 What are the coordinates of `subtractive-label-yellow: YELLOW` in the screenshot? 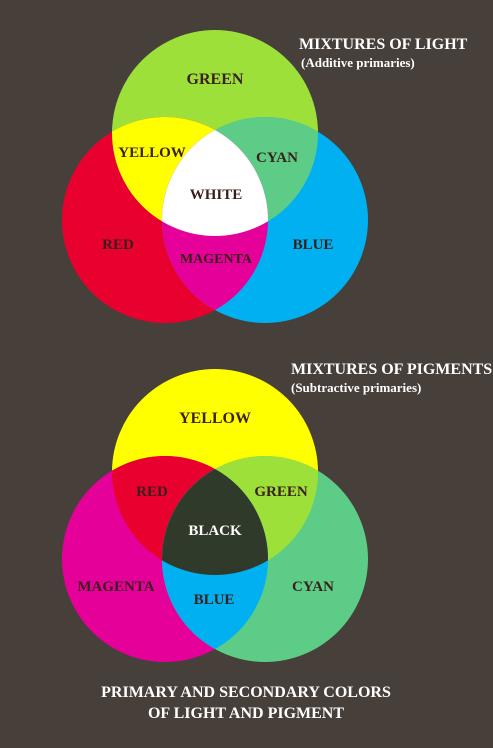 It's located at (215, 418).